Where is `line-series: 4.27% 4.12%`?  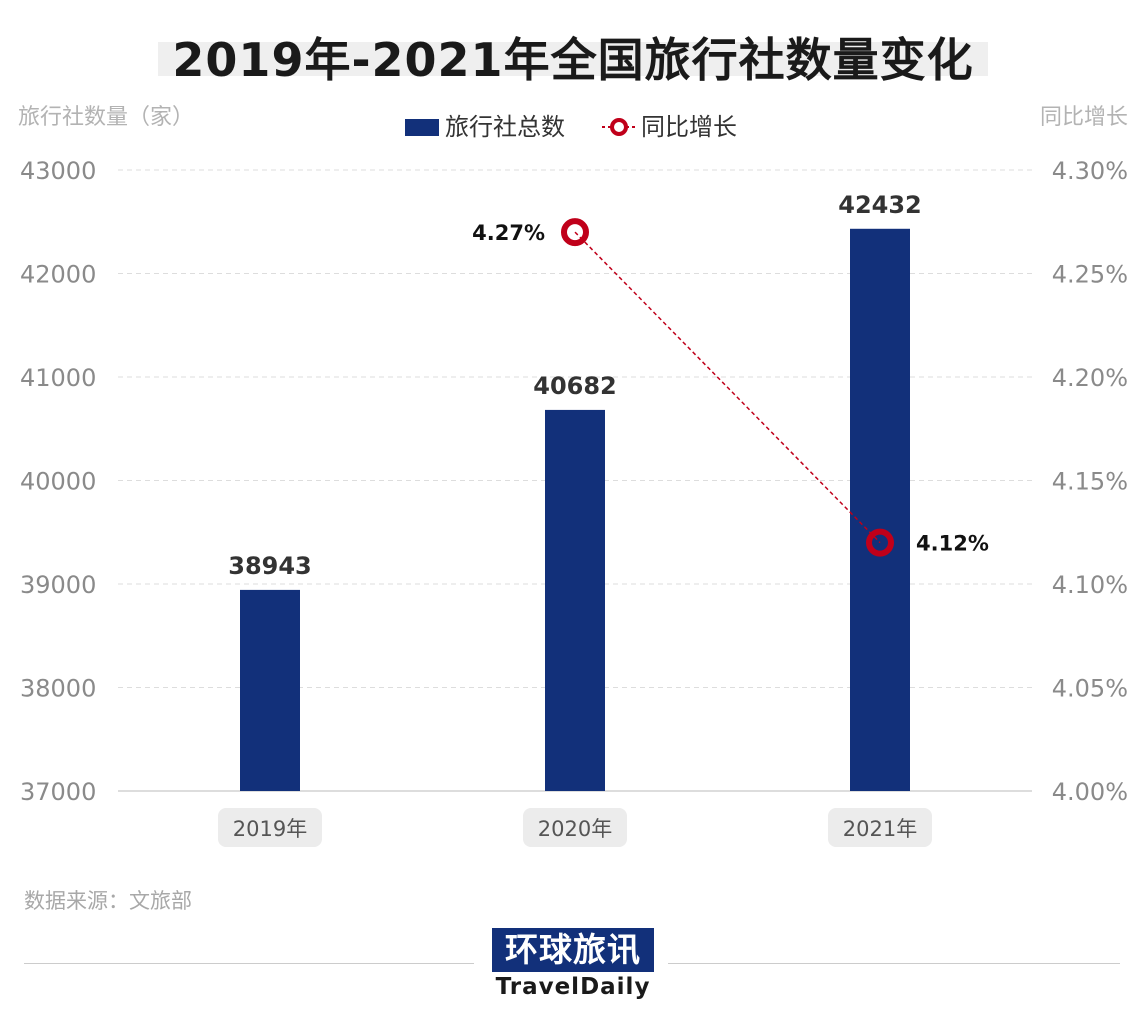
line-series: 4.27% 4.12% is located at coordinates (730, 387).